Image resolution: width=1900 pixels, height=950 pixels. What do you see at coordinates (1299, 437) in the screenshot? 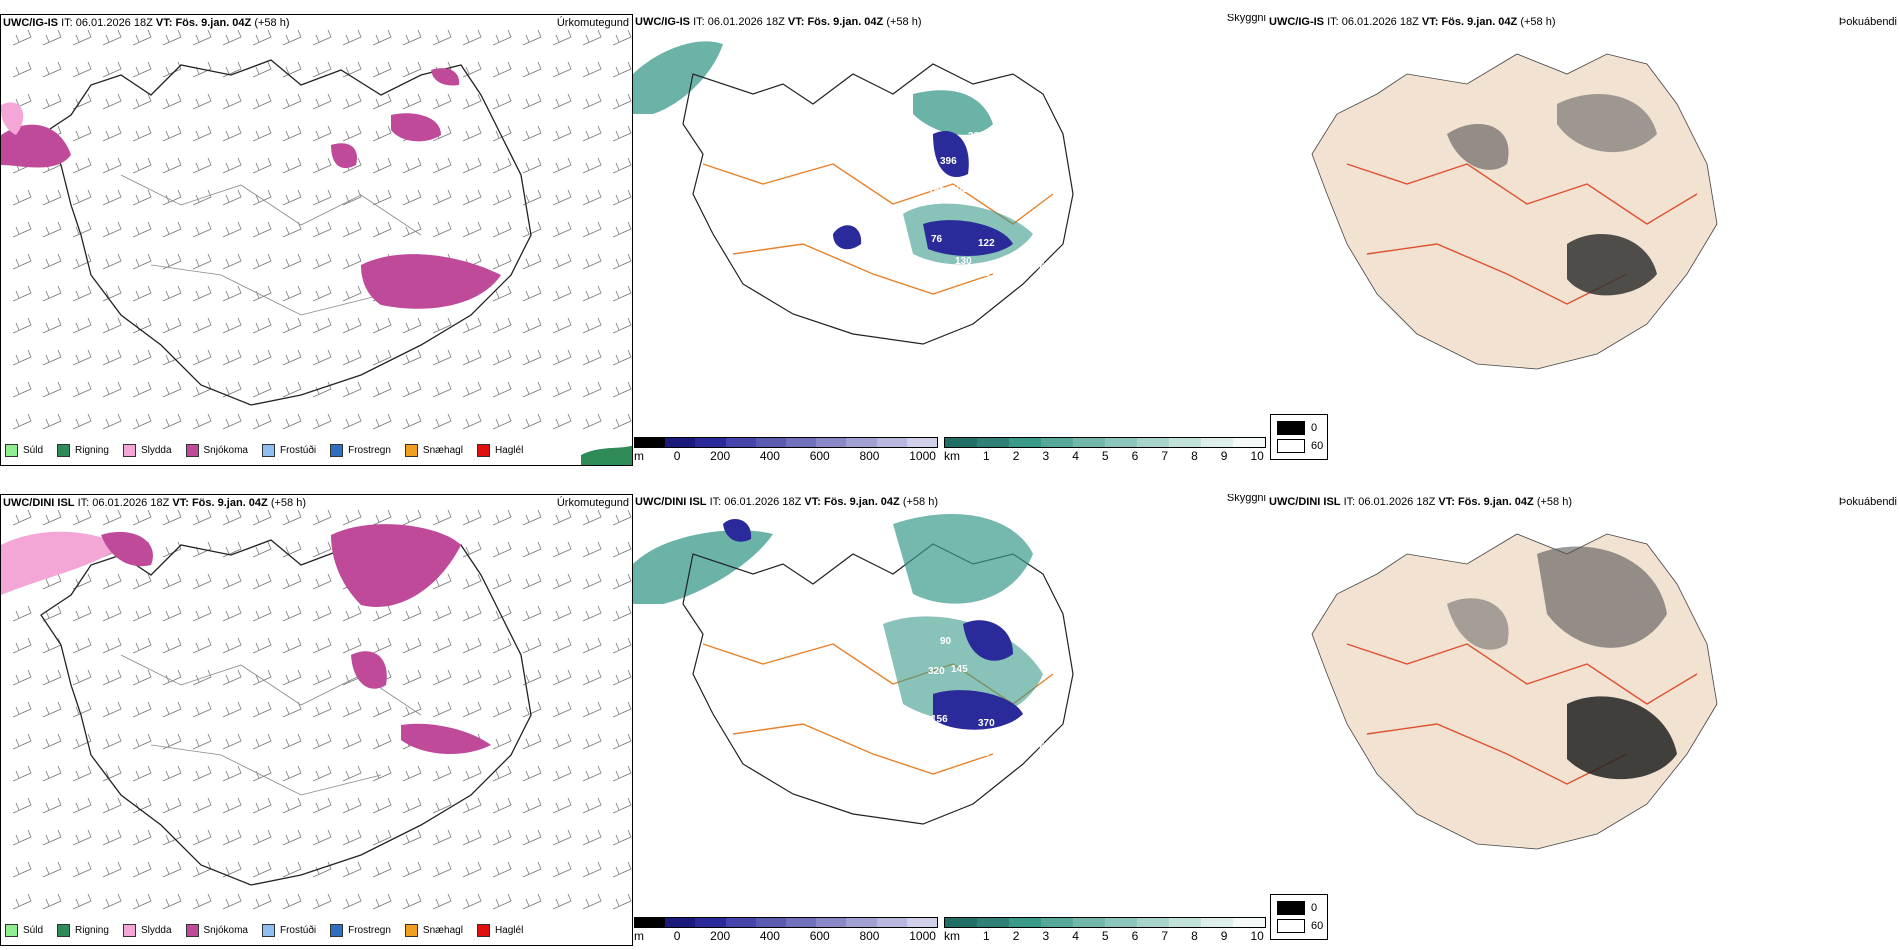
I see `fog-legend-top: 0 60` at bounding box center [1299, 437].